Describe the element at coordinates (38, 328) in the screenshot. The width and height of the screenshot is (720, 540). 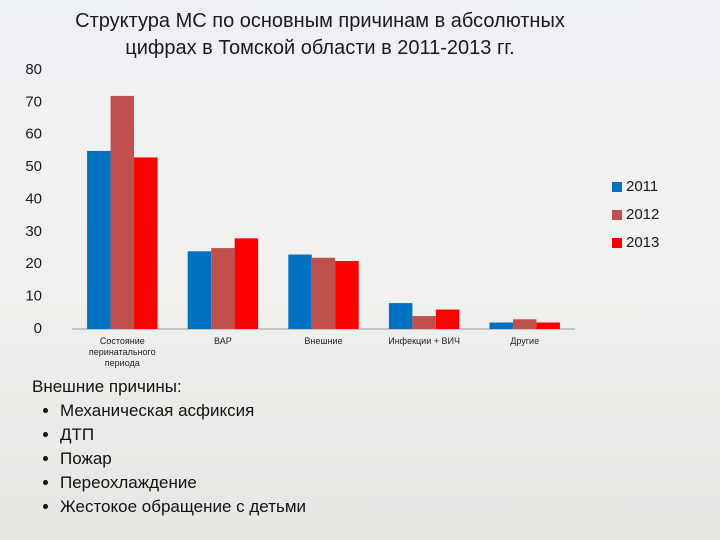
I see `y-tick-label: 0` at that location.